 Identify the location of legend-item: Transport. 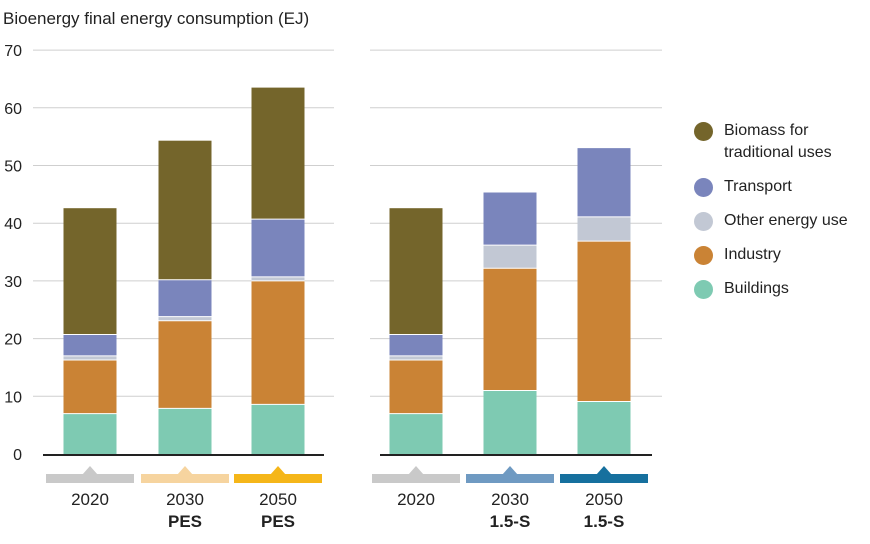
(782, 187).